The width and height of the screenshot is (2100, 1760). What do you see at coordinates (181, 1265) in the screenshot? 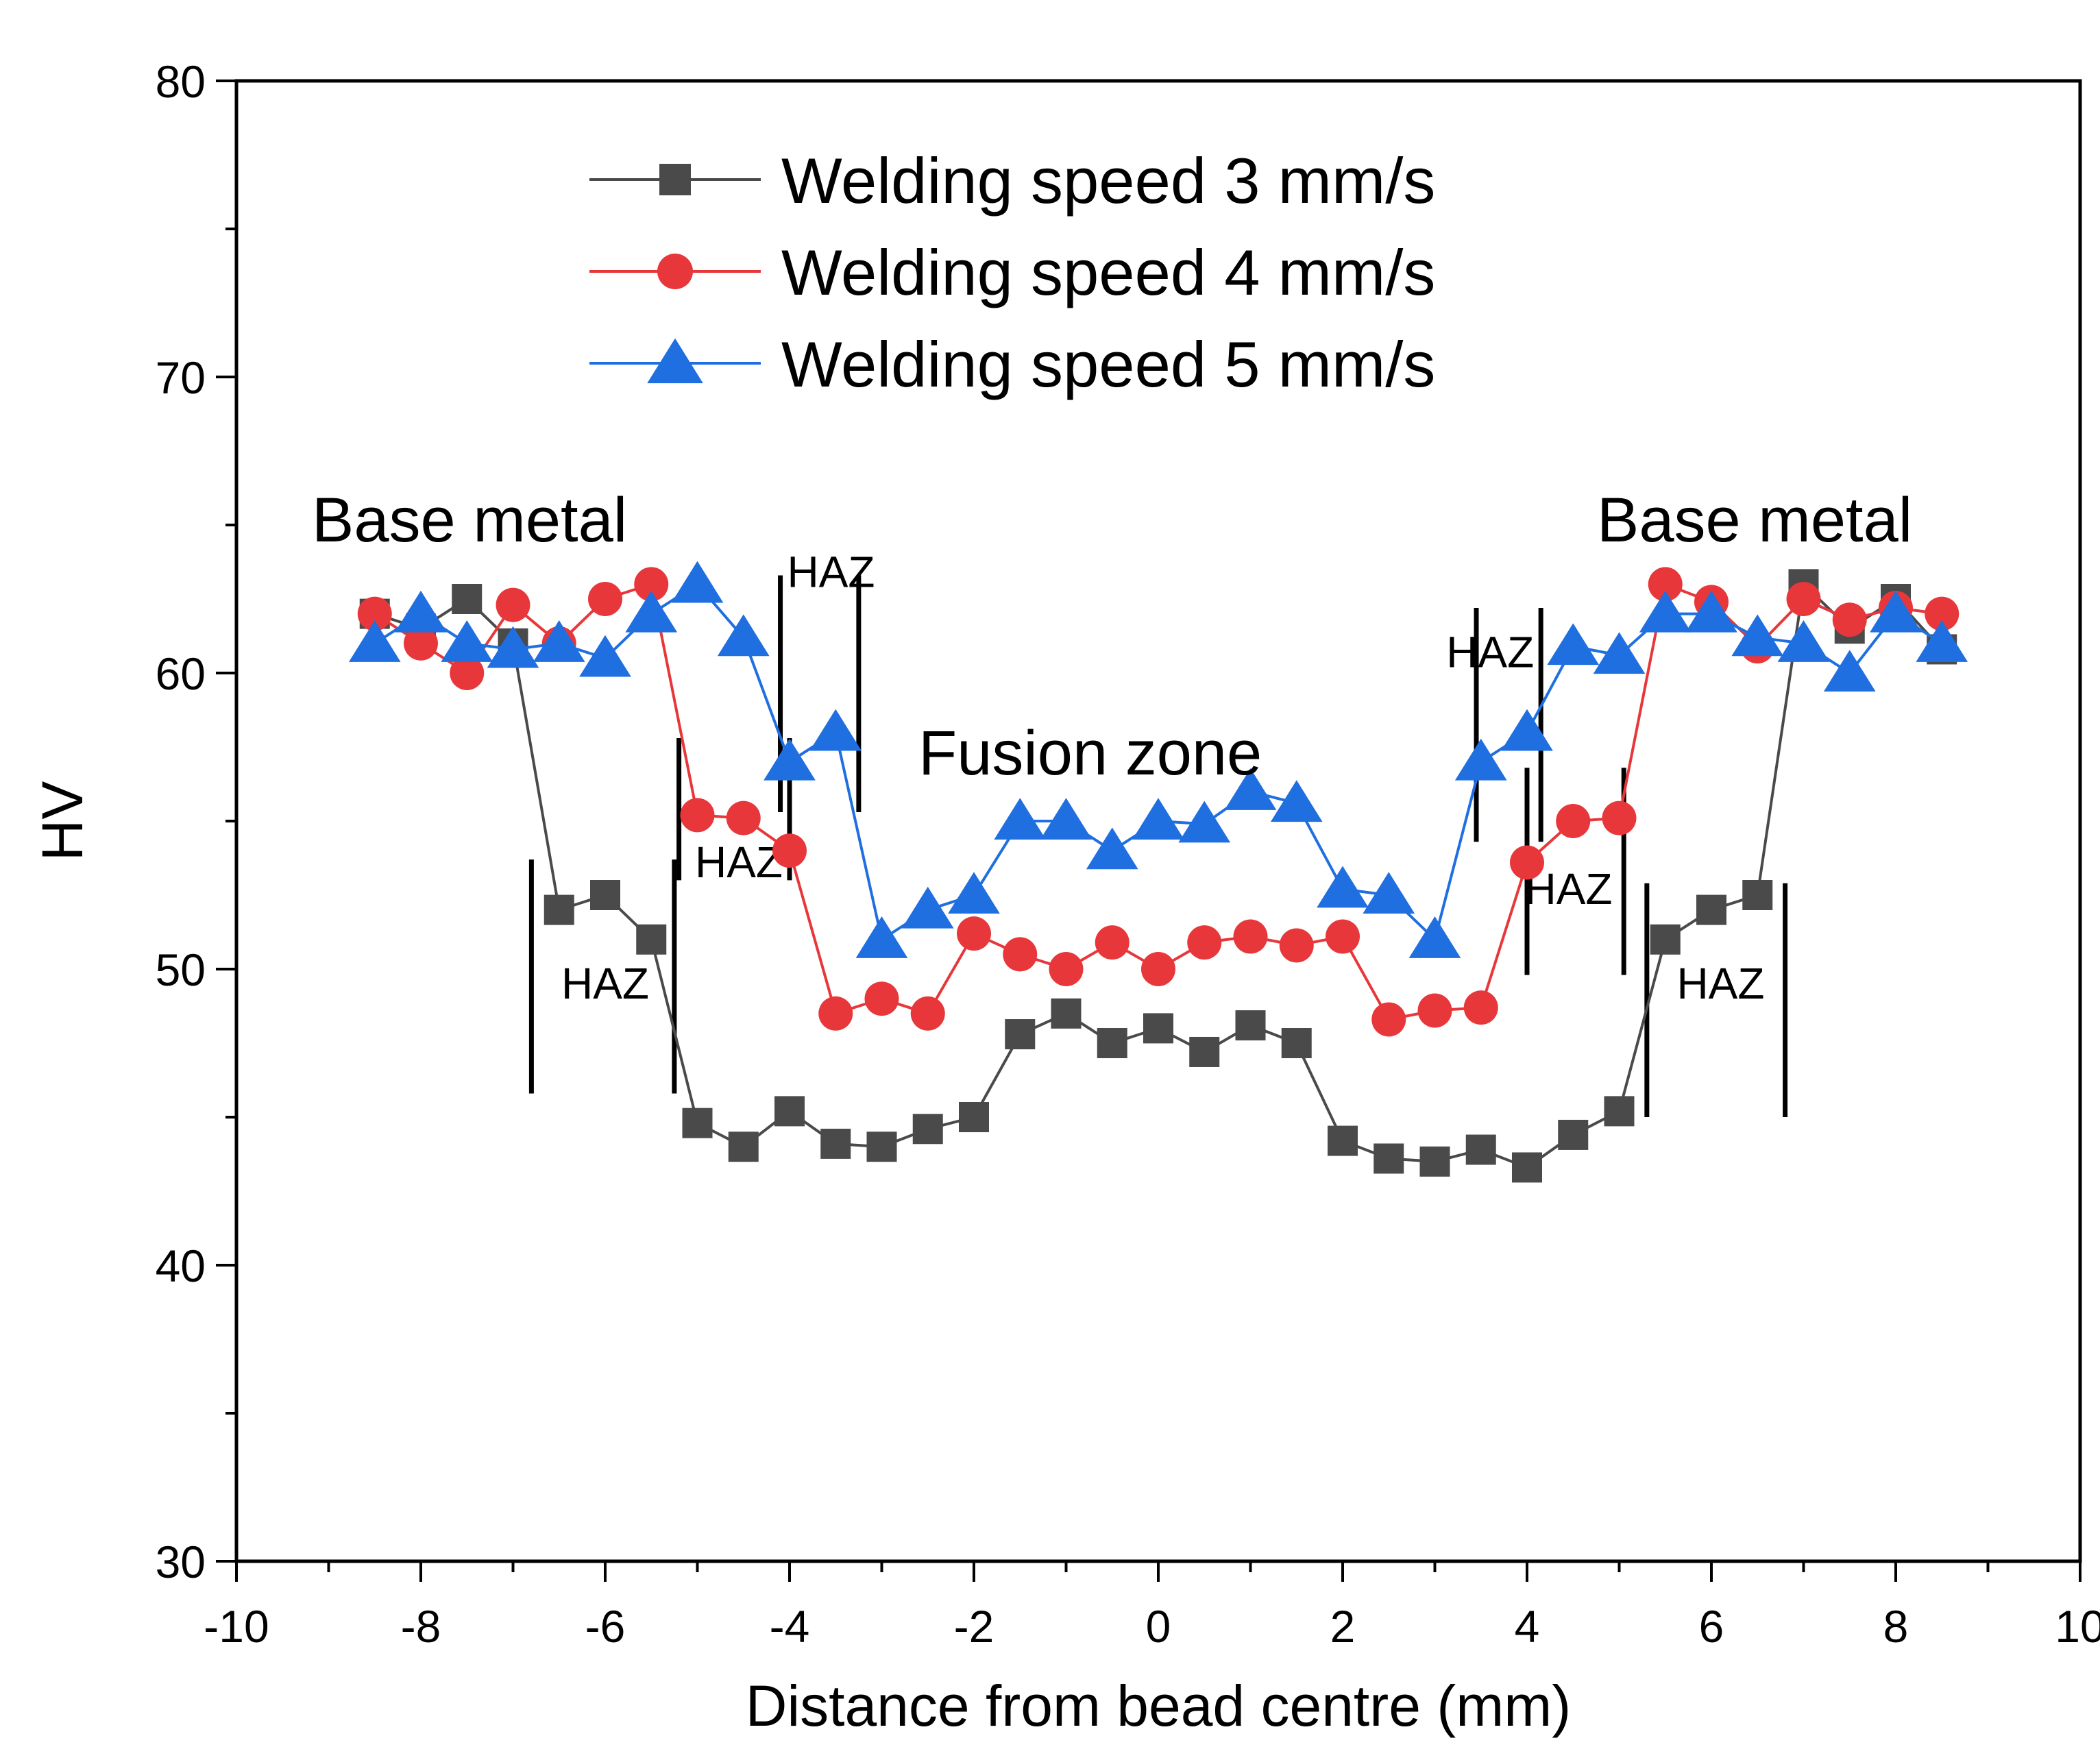
I see `y-tick-label: 40` at bounding box center [181, 1265].